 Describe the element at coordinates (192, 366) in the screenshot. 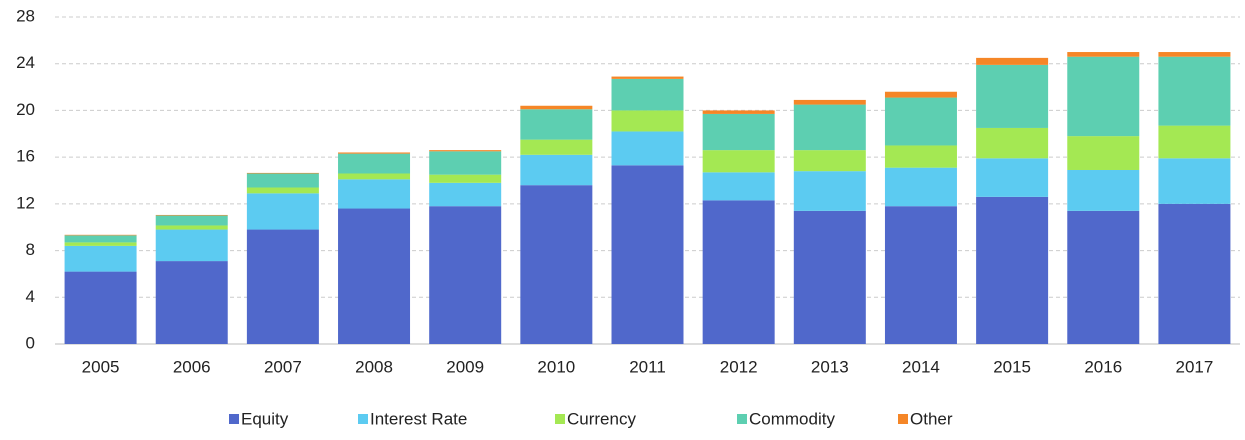

I see `x-tick-label: 2006` at that location.